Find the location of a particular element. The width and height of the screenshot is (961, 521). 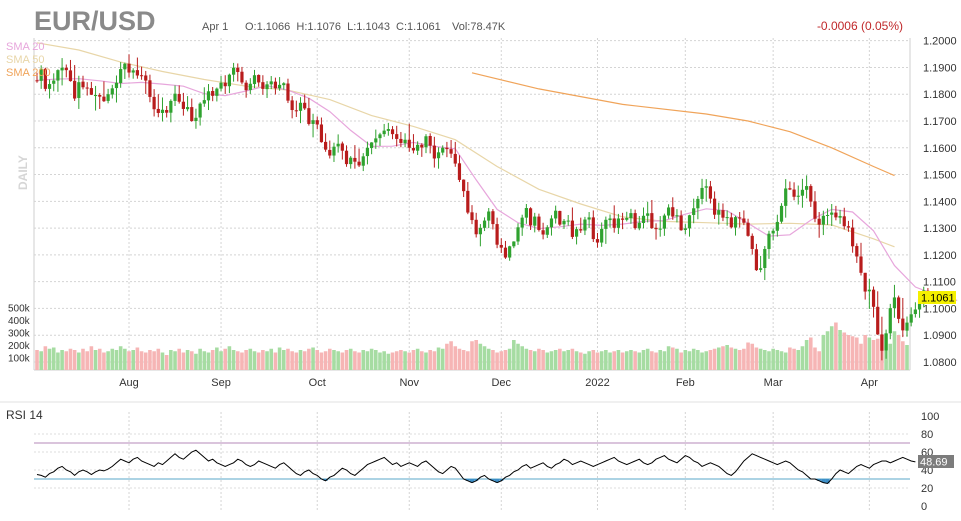

last-price-label: 1.1061 is located at coordinates (938, 299).